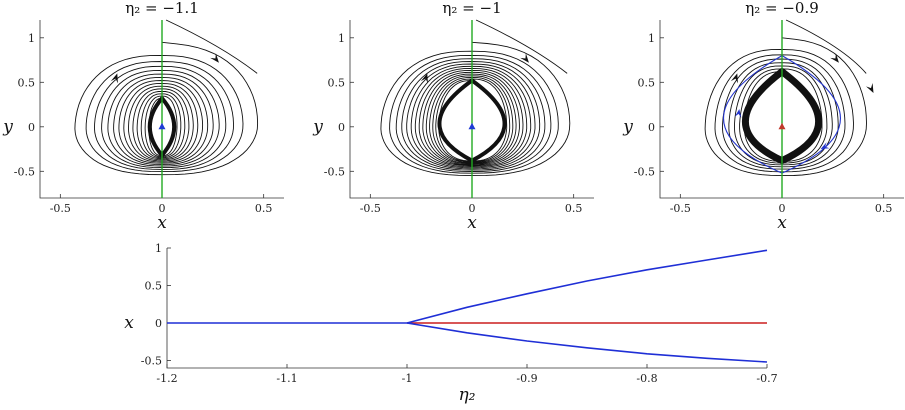 This screenshot has height=410, width=905. I want to click on x-axis-label: η₂, so click(467, 395).